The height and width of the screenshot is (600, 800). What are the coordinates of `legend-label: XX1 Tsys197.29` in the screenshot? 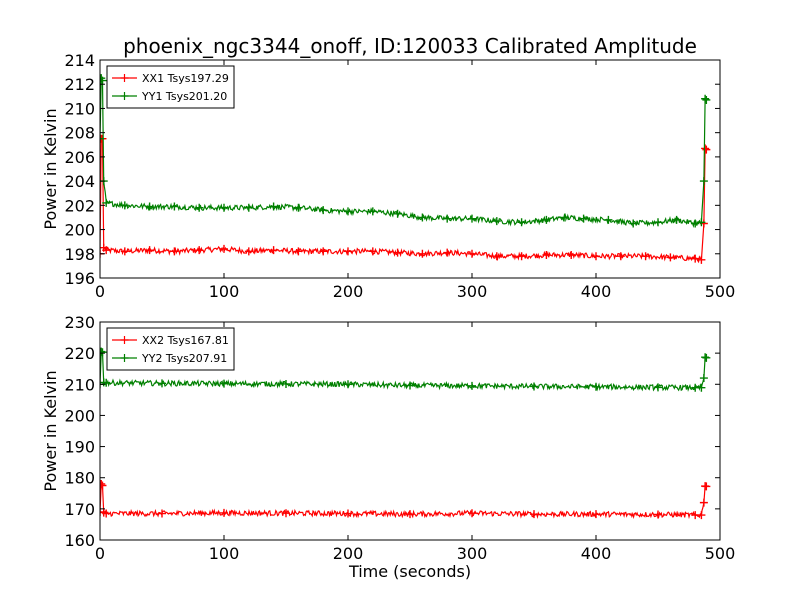 It's located at (185, 78).